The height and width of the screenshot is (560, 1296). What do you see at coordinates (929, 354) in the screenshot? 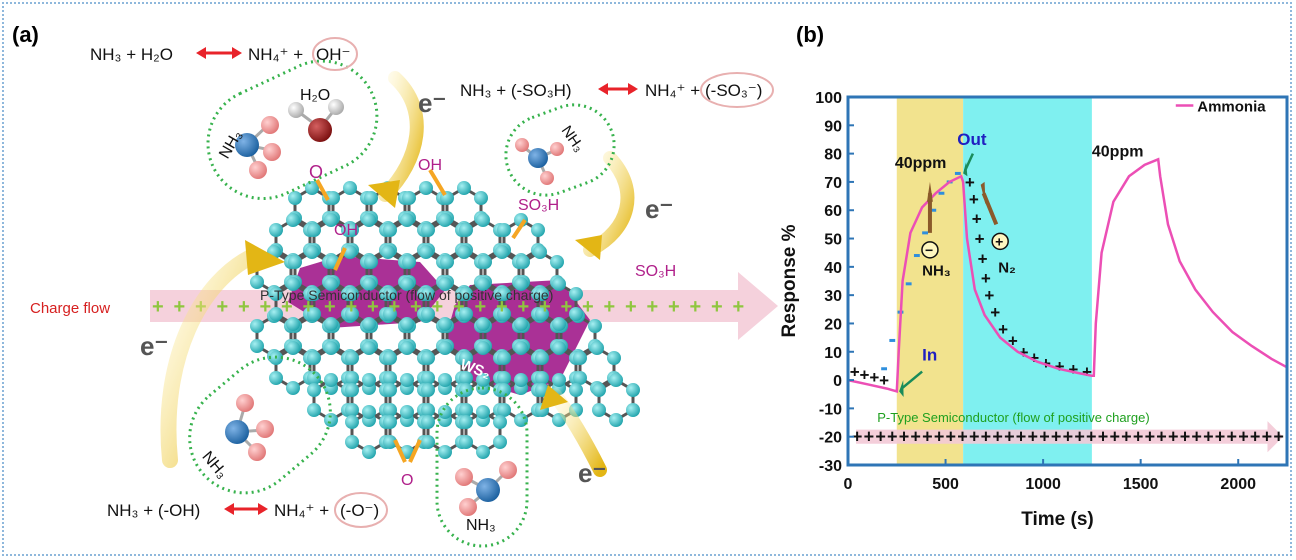
I see `in-label: In` at bounding box center [929, 354].